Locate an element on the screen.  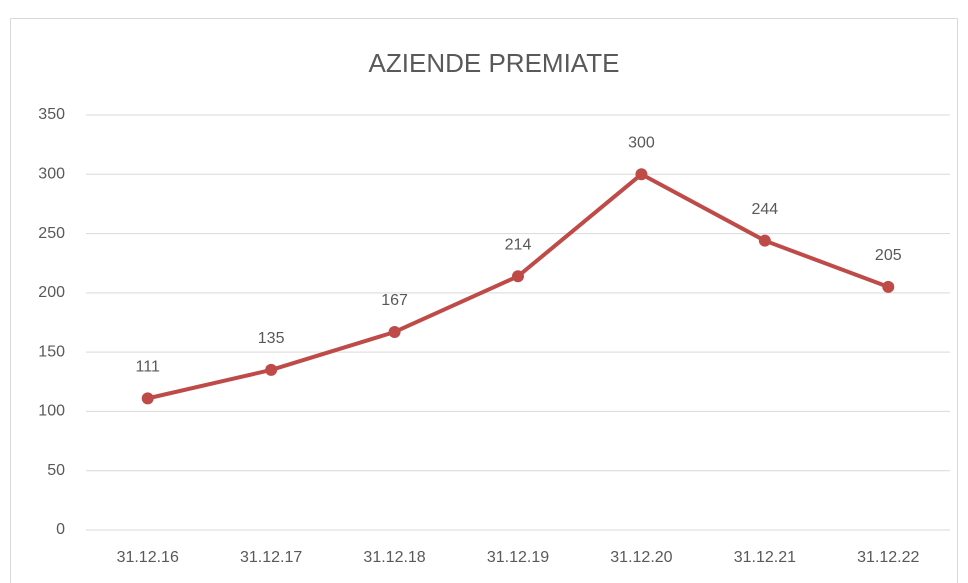
chart-title: AZIENDE PREMIATE is located at coordinates (494, 63).